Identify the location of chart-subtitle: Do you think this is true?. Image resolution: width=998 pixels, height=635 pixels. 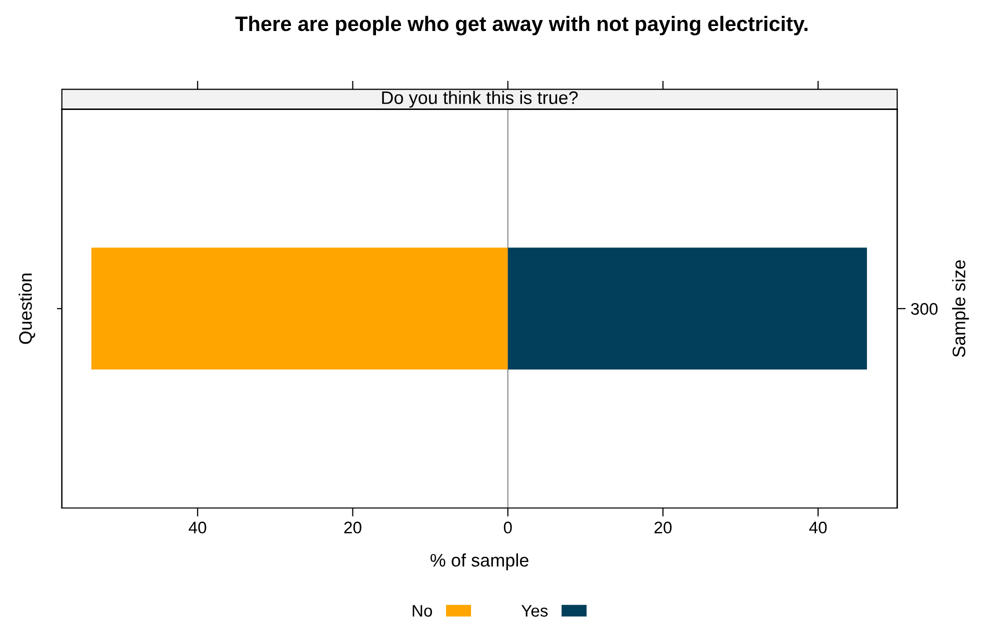
(480, 99).